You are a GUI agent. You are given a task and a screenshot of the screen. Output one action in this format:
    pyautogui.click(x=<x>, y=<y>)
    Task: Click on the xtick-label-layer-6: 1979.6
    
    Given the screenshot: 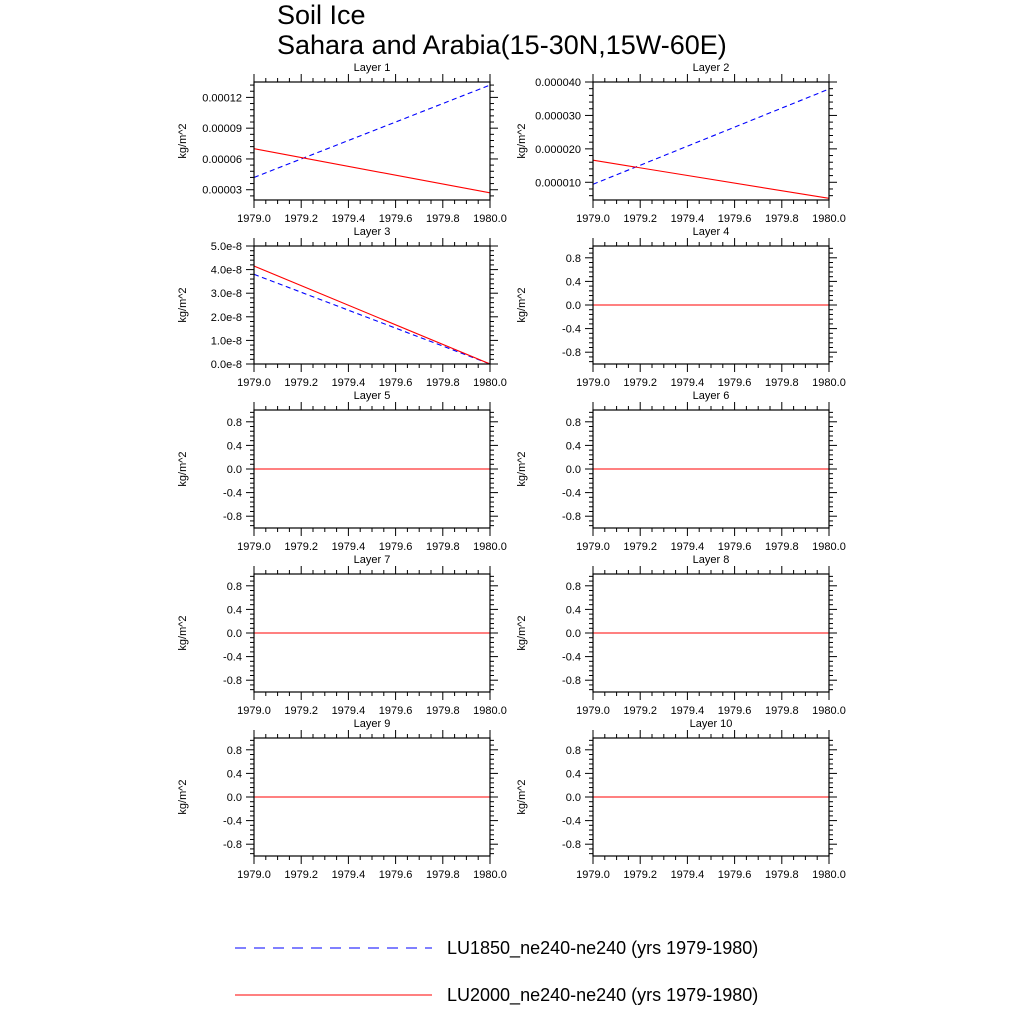 What is the action you would take?
    pyautogui.click(x=735, y=547)
    